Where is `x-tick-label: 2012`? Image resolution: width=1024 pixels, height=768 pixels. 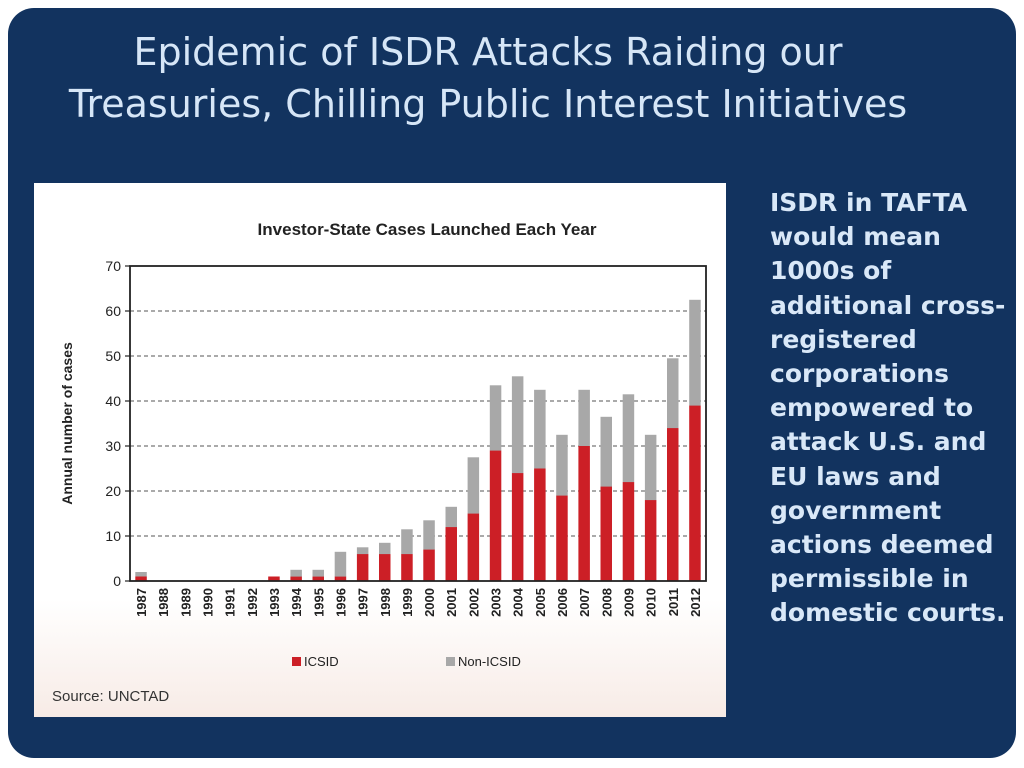 x-tick-label: 2012 is located at coordinates (695, 602).